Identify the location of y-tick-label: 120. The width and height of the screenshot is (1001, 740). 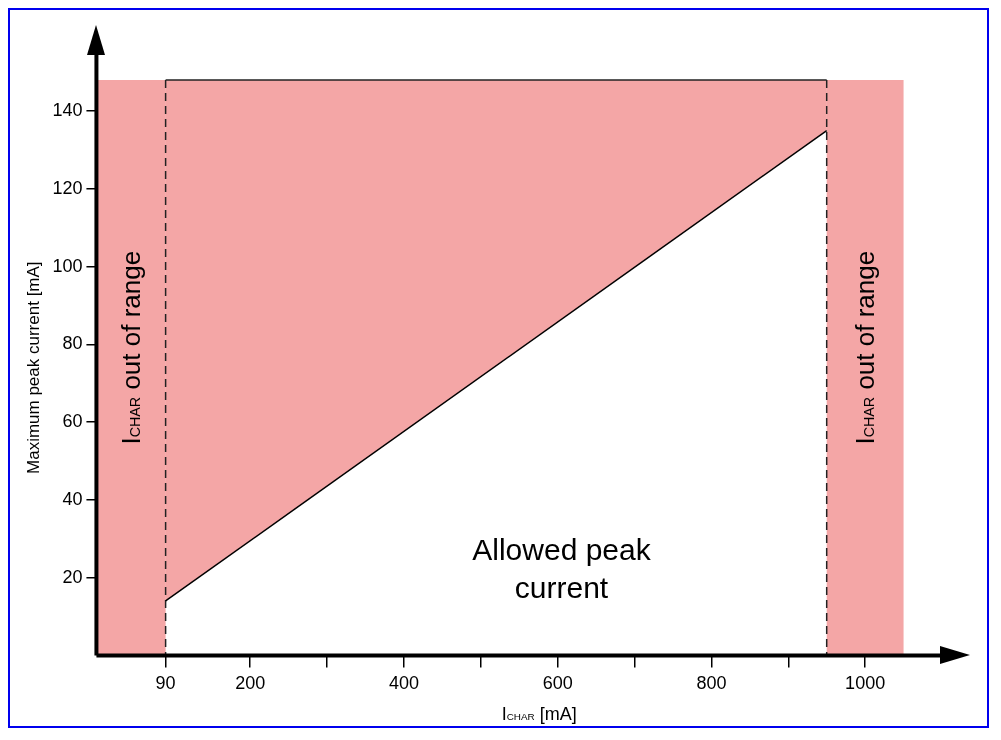
(67, 187).